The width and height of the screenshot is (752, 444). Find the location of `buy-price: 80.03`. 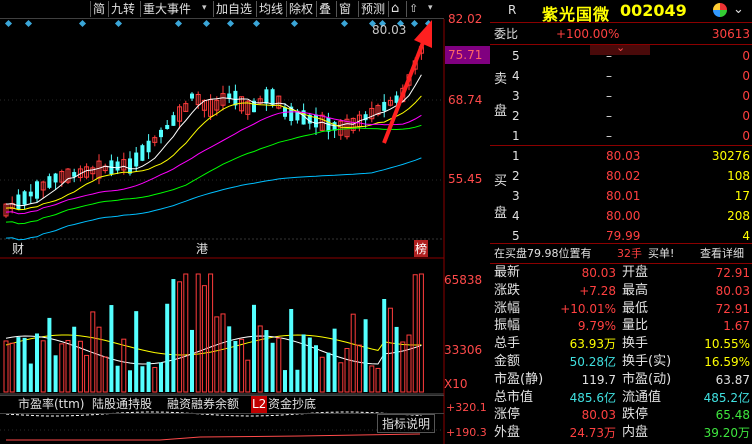

buy-price: 80.03 is located at coordinates (623, 156).